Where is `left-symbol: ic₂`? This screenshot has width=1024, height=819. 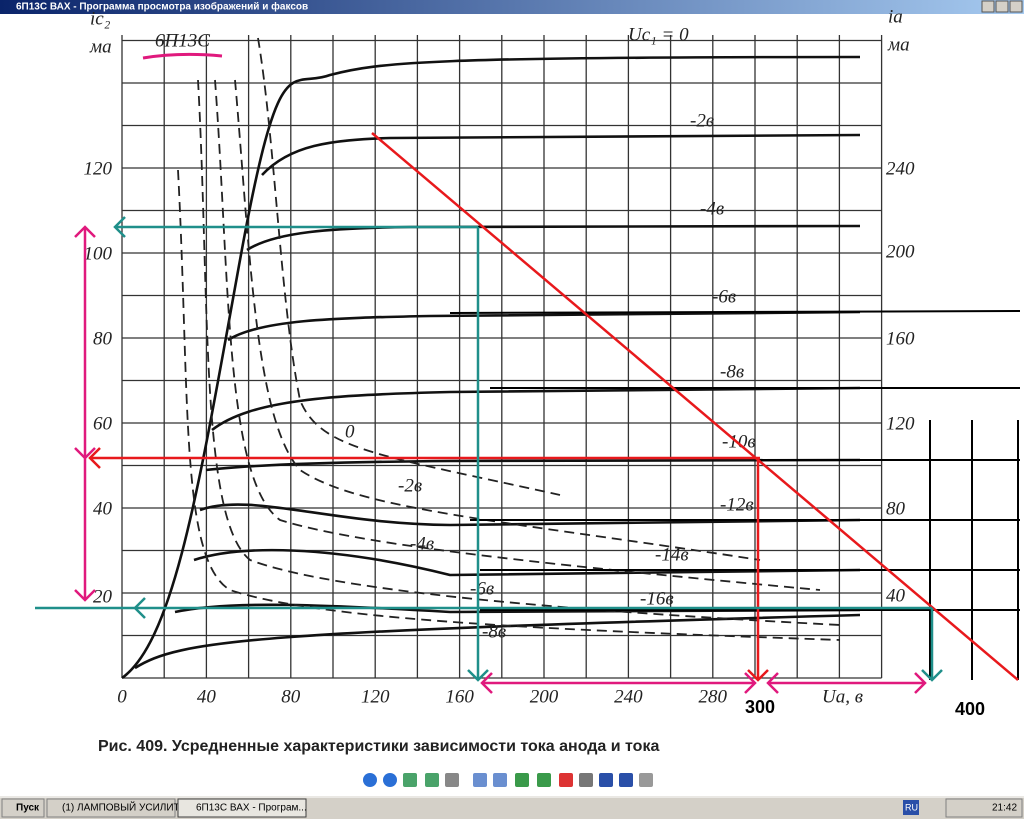
left-symbol: ic₂ is located at coordinates (100, 18).